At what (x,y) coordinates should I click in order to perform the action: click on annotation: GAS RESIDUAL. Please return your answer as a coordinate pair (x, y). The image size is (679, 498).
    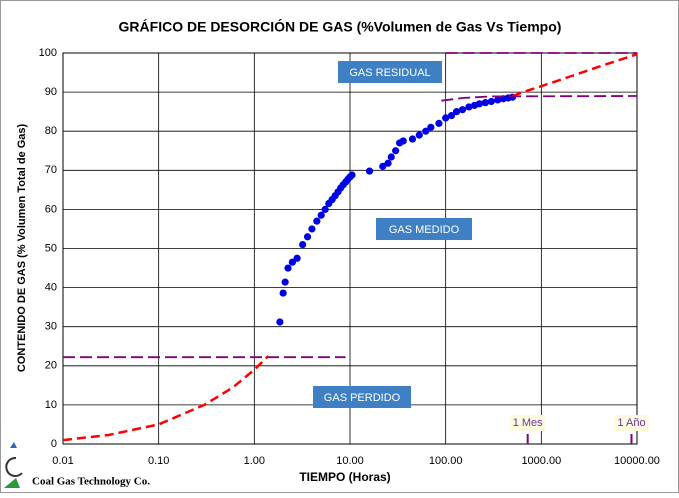
    Looking at the image, I should click on (389, 73).